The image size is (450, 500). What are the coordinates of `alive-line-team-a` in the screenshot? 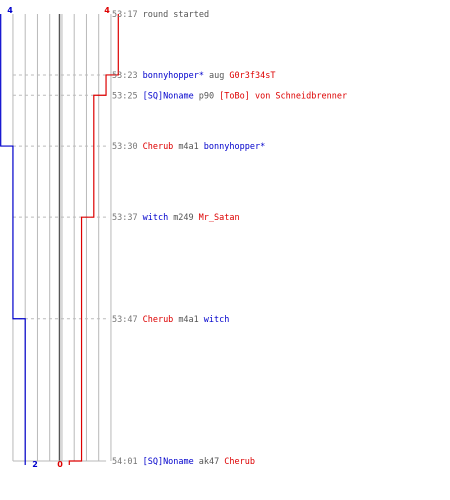 It's located at (13, 239).